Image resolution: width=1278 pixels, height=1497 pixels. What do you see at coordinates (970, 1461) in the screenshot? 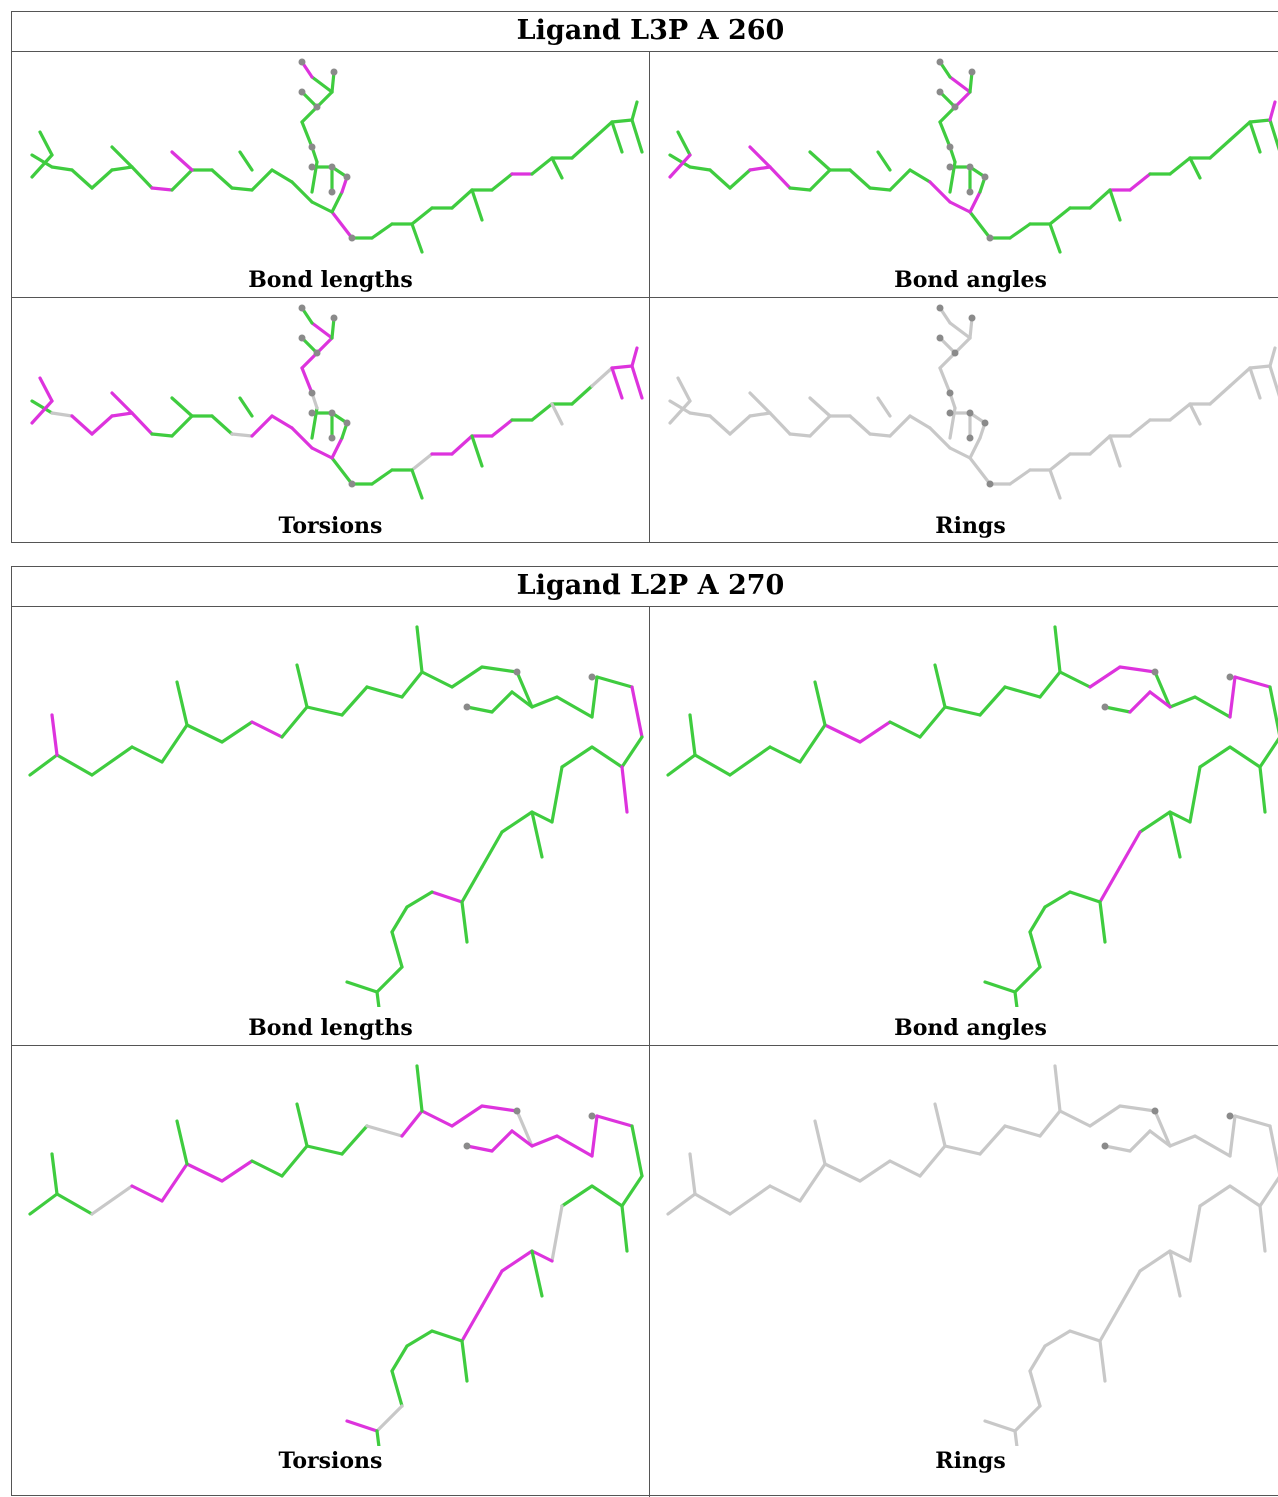
I see `view-label: Rings` at bounding box center [970, 1461].